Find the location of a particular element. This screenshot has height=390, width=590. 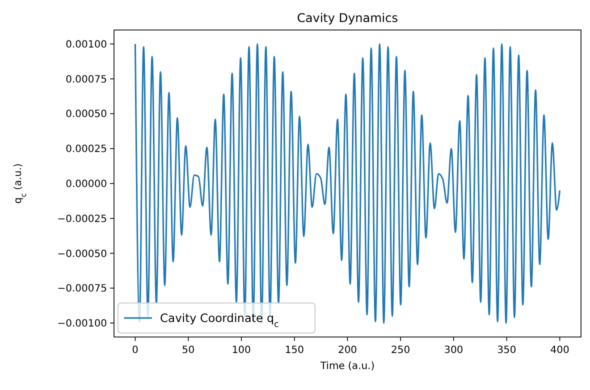

legend-label: Cavity Coordinate q$_{c}$ is located at coordinates (220, 320).